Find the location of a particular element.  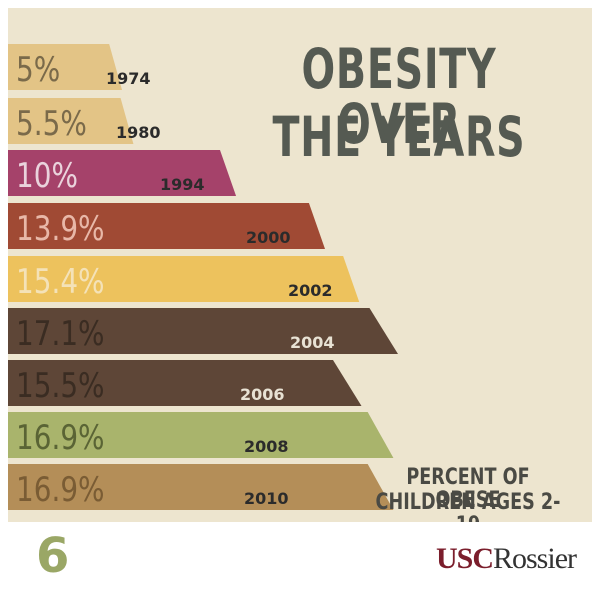

year-label-1994: 1994 is located at coordinates (182, 184).